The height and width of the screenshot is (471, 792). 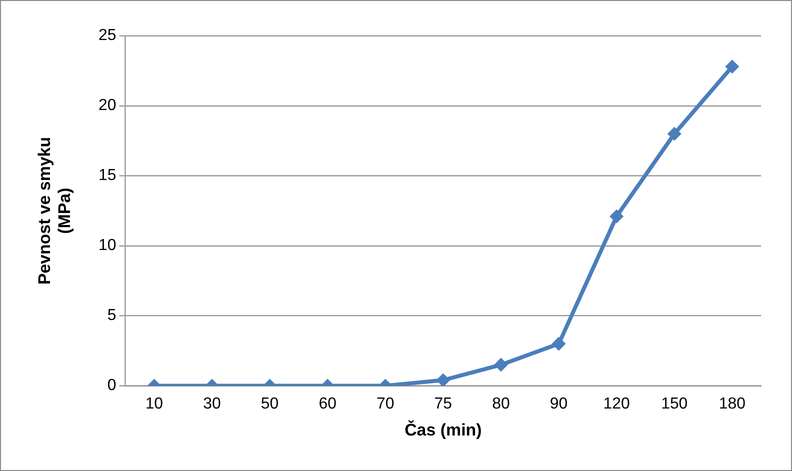 I want to click on y-axis-title: Pevnost ve smyku (MPa), so click(x=54, y=210).